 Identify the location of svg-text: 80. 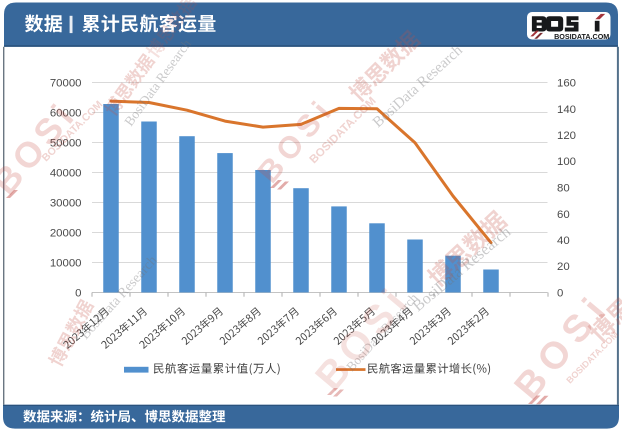
(563, 189).